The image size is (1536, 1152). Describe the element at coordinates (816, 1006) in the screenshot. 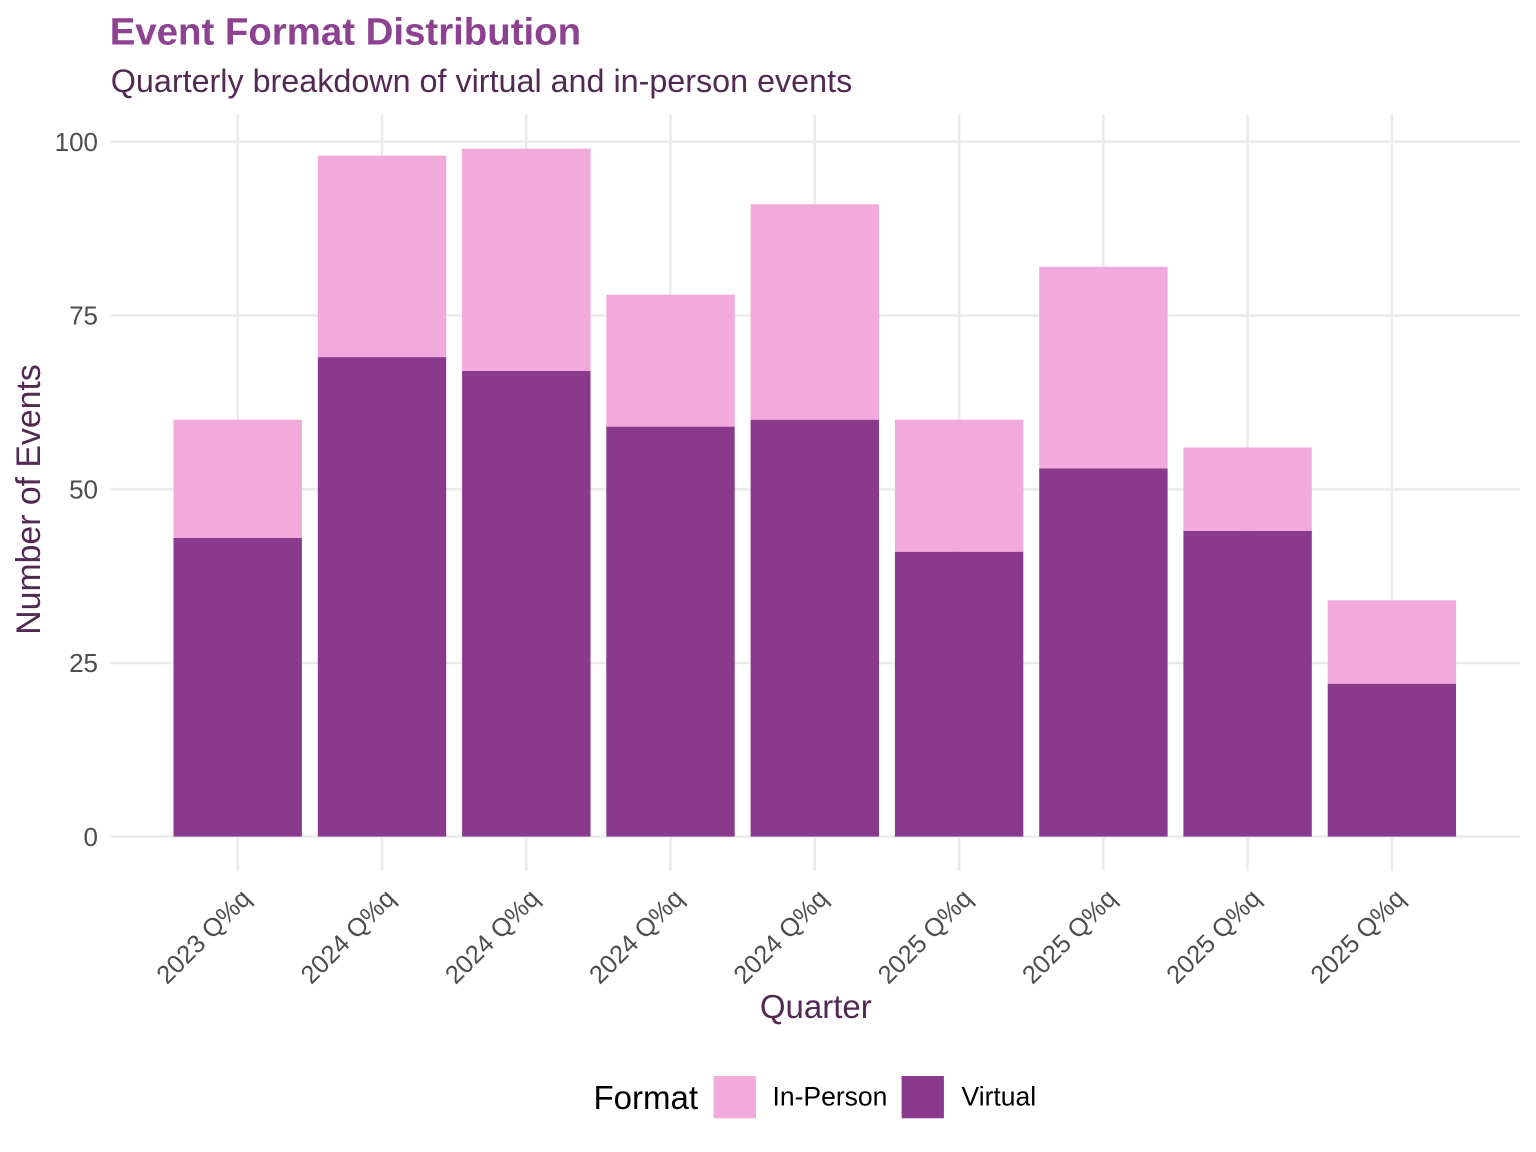

I see `svg-text: Quarter` at that location.